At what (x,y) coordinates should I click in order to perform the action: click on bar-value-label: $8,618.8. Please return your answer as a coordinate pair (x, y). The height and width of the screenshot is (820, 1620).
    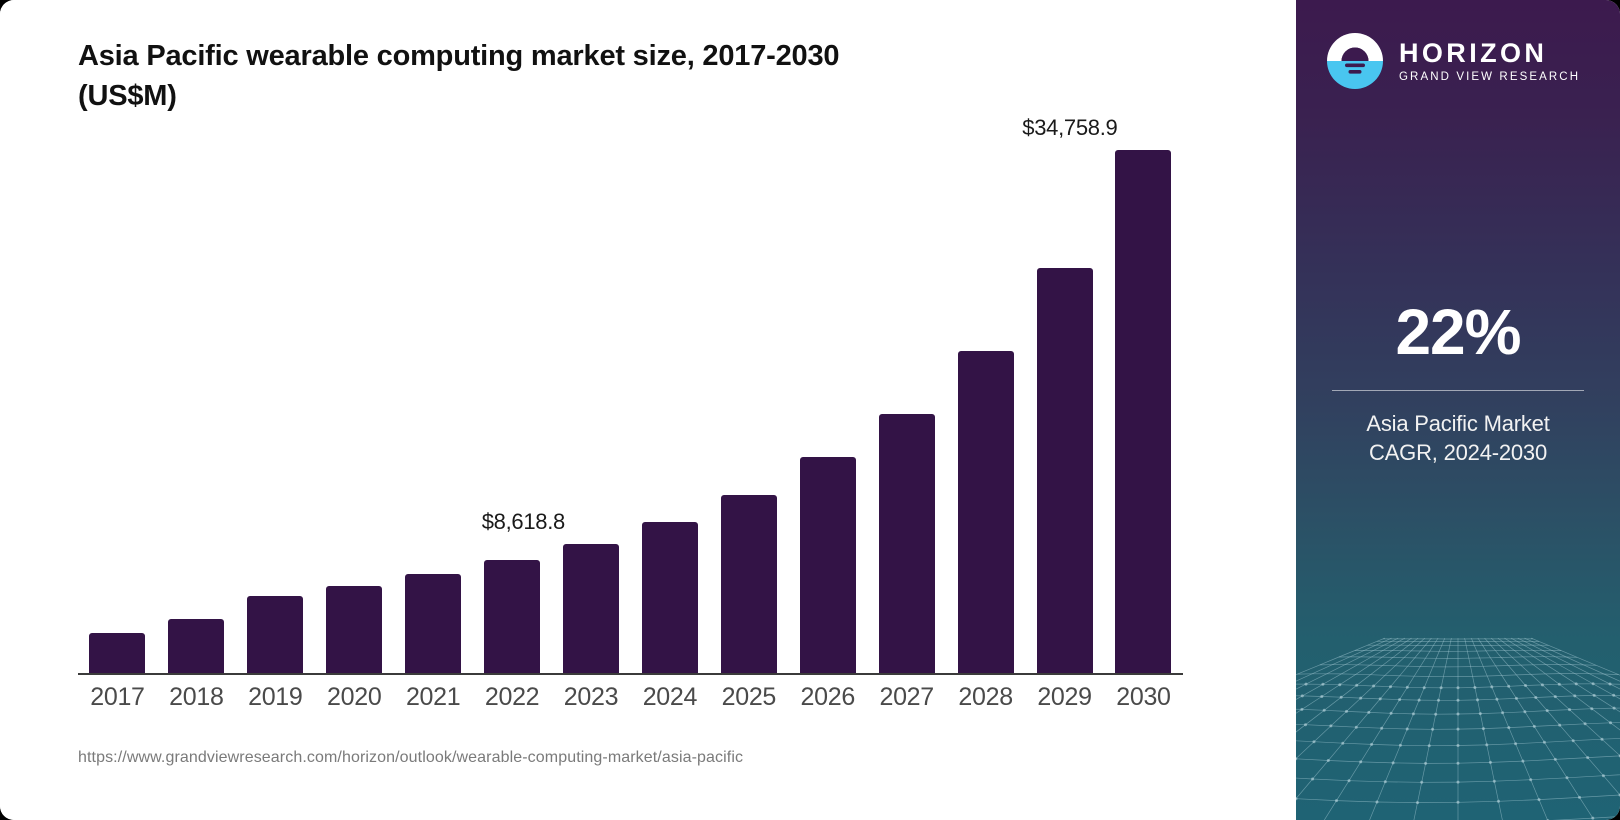
    Looking at the image, I should click on (523, 522).